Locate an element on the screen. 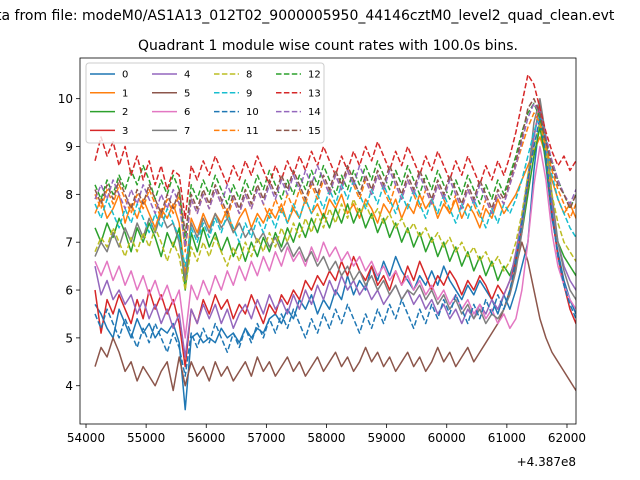 This screenshot has width=640, height=480. y-tick-label: 9 is located at coordinates (69, 147).